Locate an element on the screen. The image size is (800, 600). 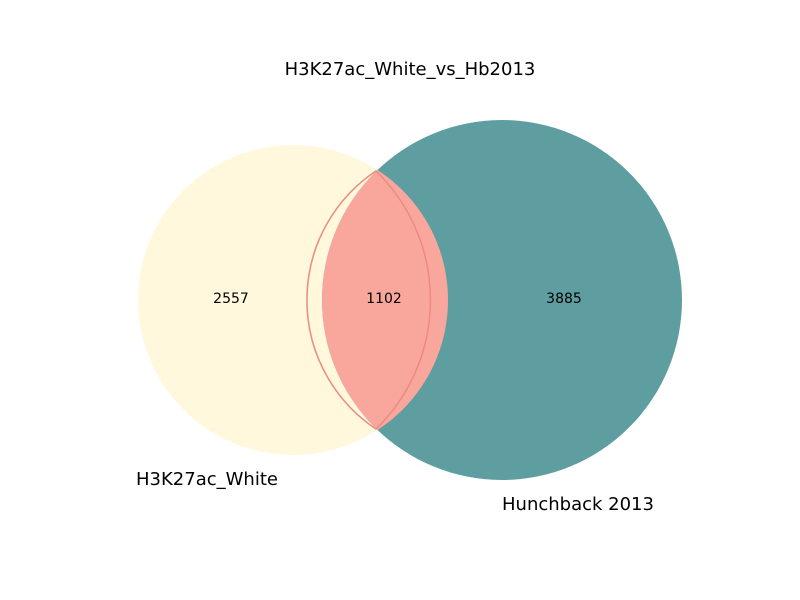
set-a-label: H3K27ac_White is located at coordinates (207, 479).